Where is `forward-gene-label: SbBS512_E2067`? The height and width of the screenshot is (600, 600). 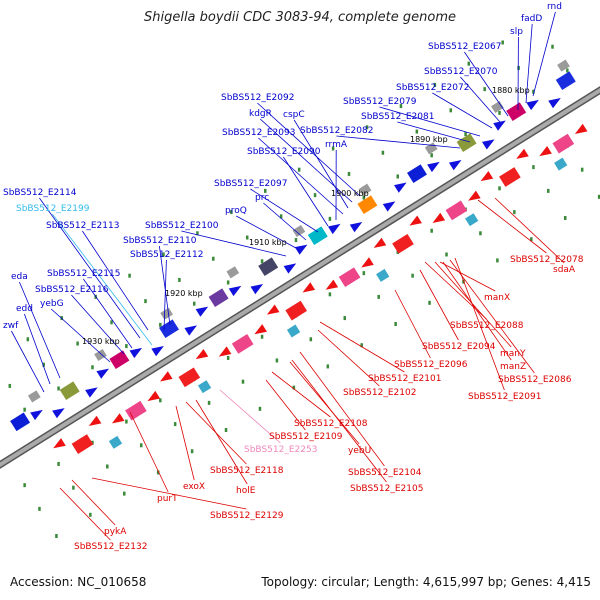 forward-gene-label: SbBS512_E2067 is located at coordinates (464, 47).